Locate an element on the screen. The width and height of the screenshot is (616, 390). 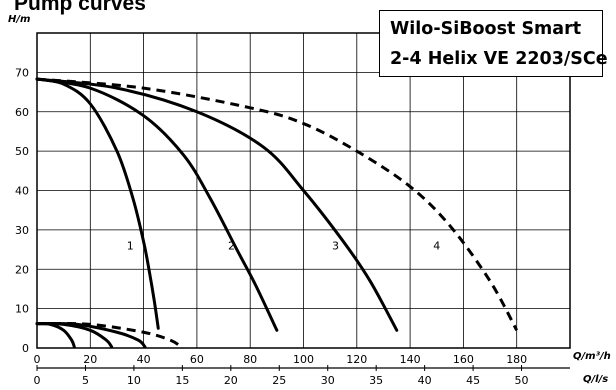
x-secondary-tick-label: 45 is located at coordinates (473, 380).